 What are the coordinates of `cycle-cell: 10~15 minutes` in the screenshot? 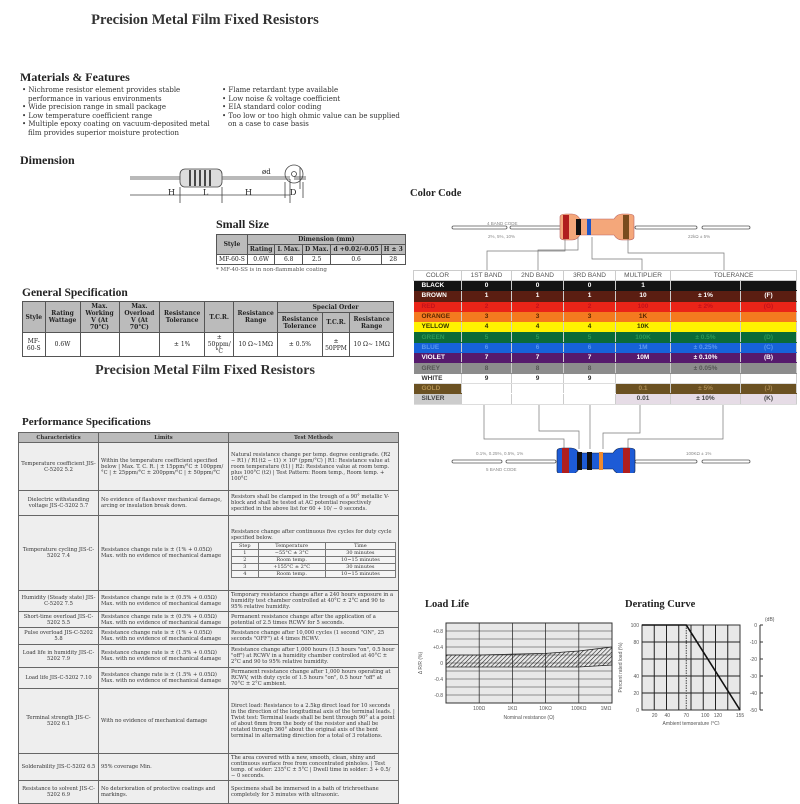 It's located at (360, 559).